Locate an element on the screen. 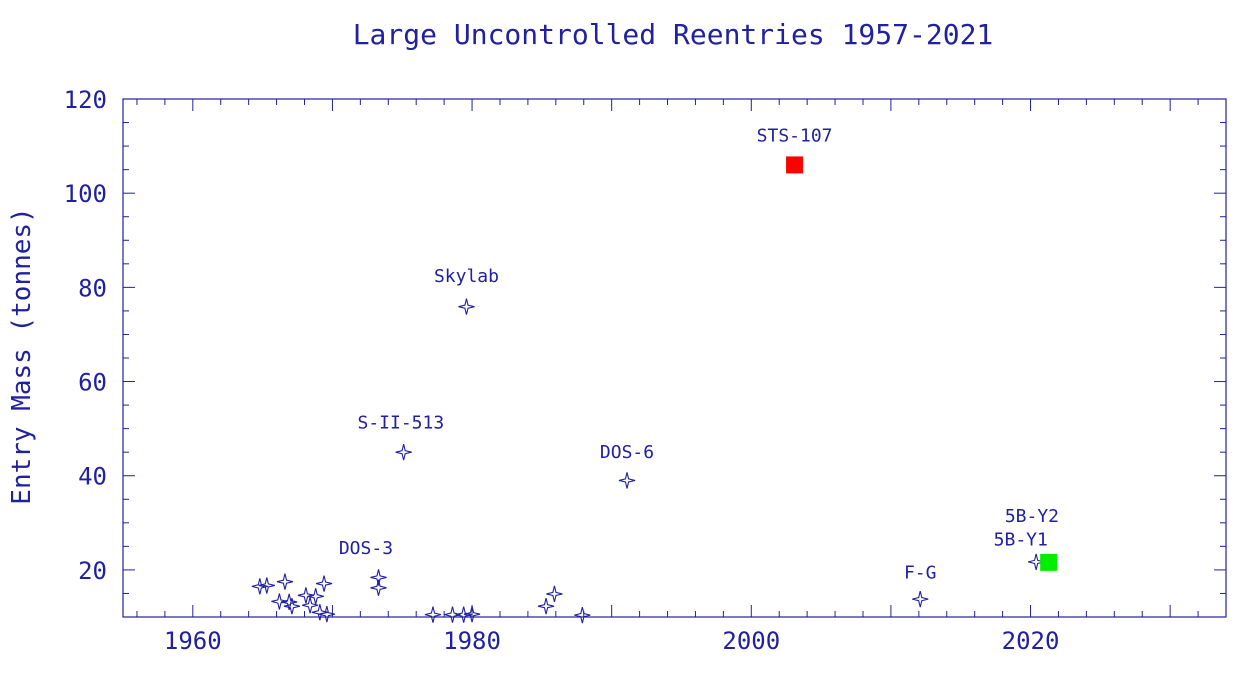  point-annotation: STS-107 is located at coordinates (795, 135).